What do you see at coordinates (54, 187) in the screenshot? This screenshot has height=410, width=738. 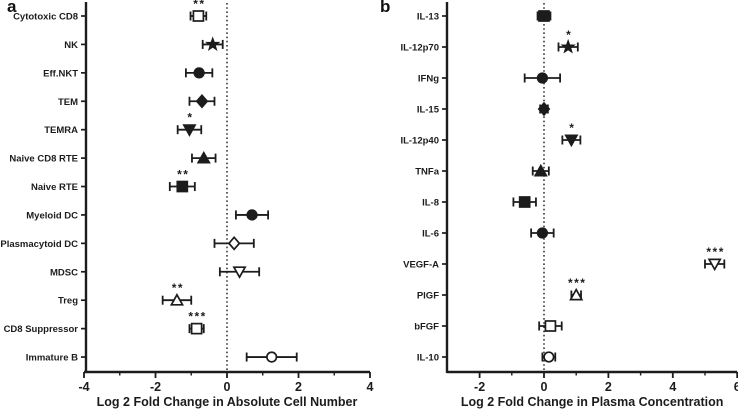 I see `y-axis-label: Naive RTE` at bounding box center [54, 187].